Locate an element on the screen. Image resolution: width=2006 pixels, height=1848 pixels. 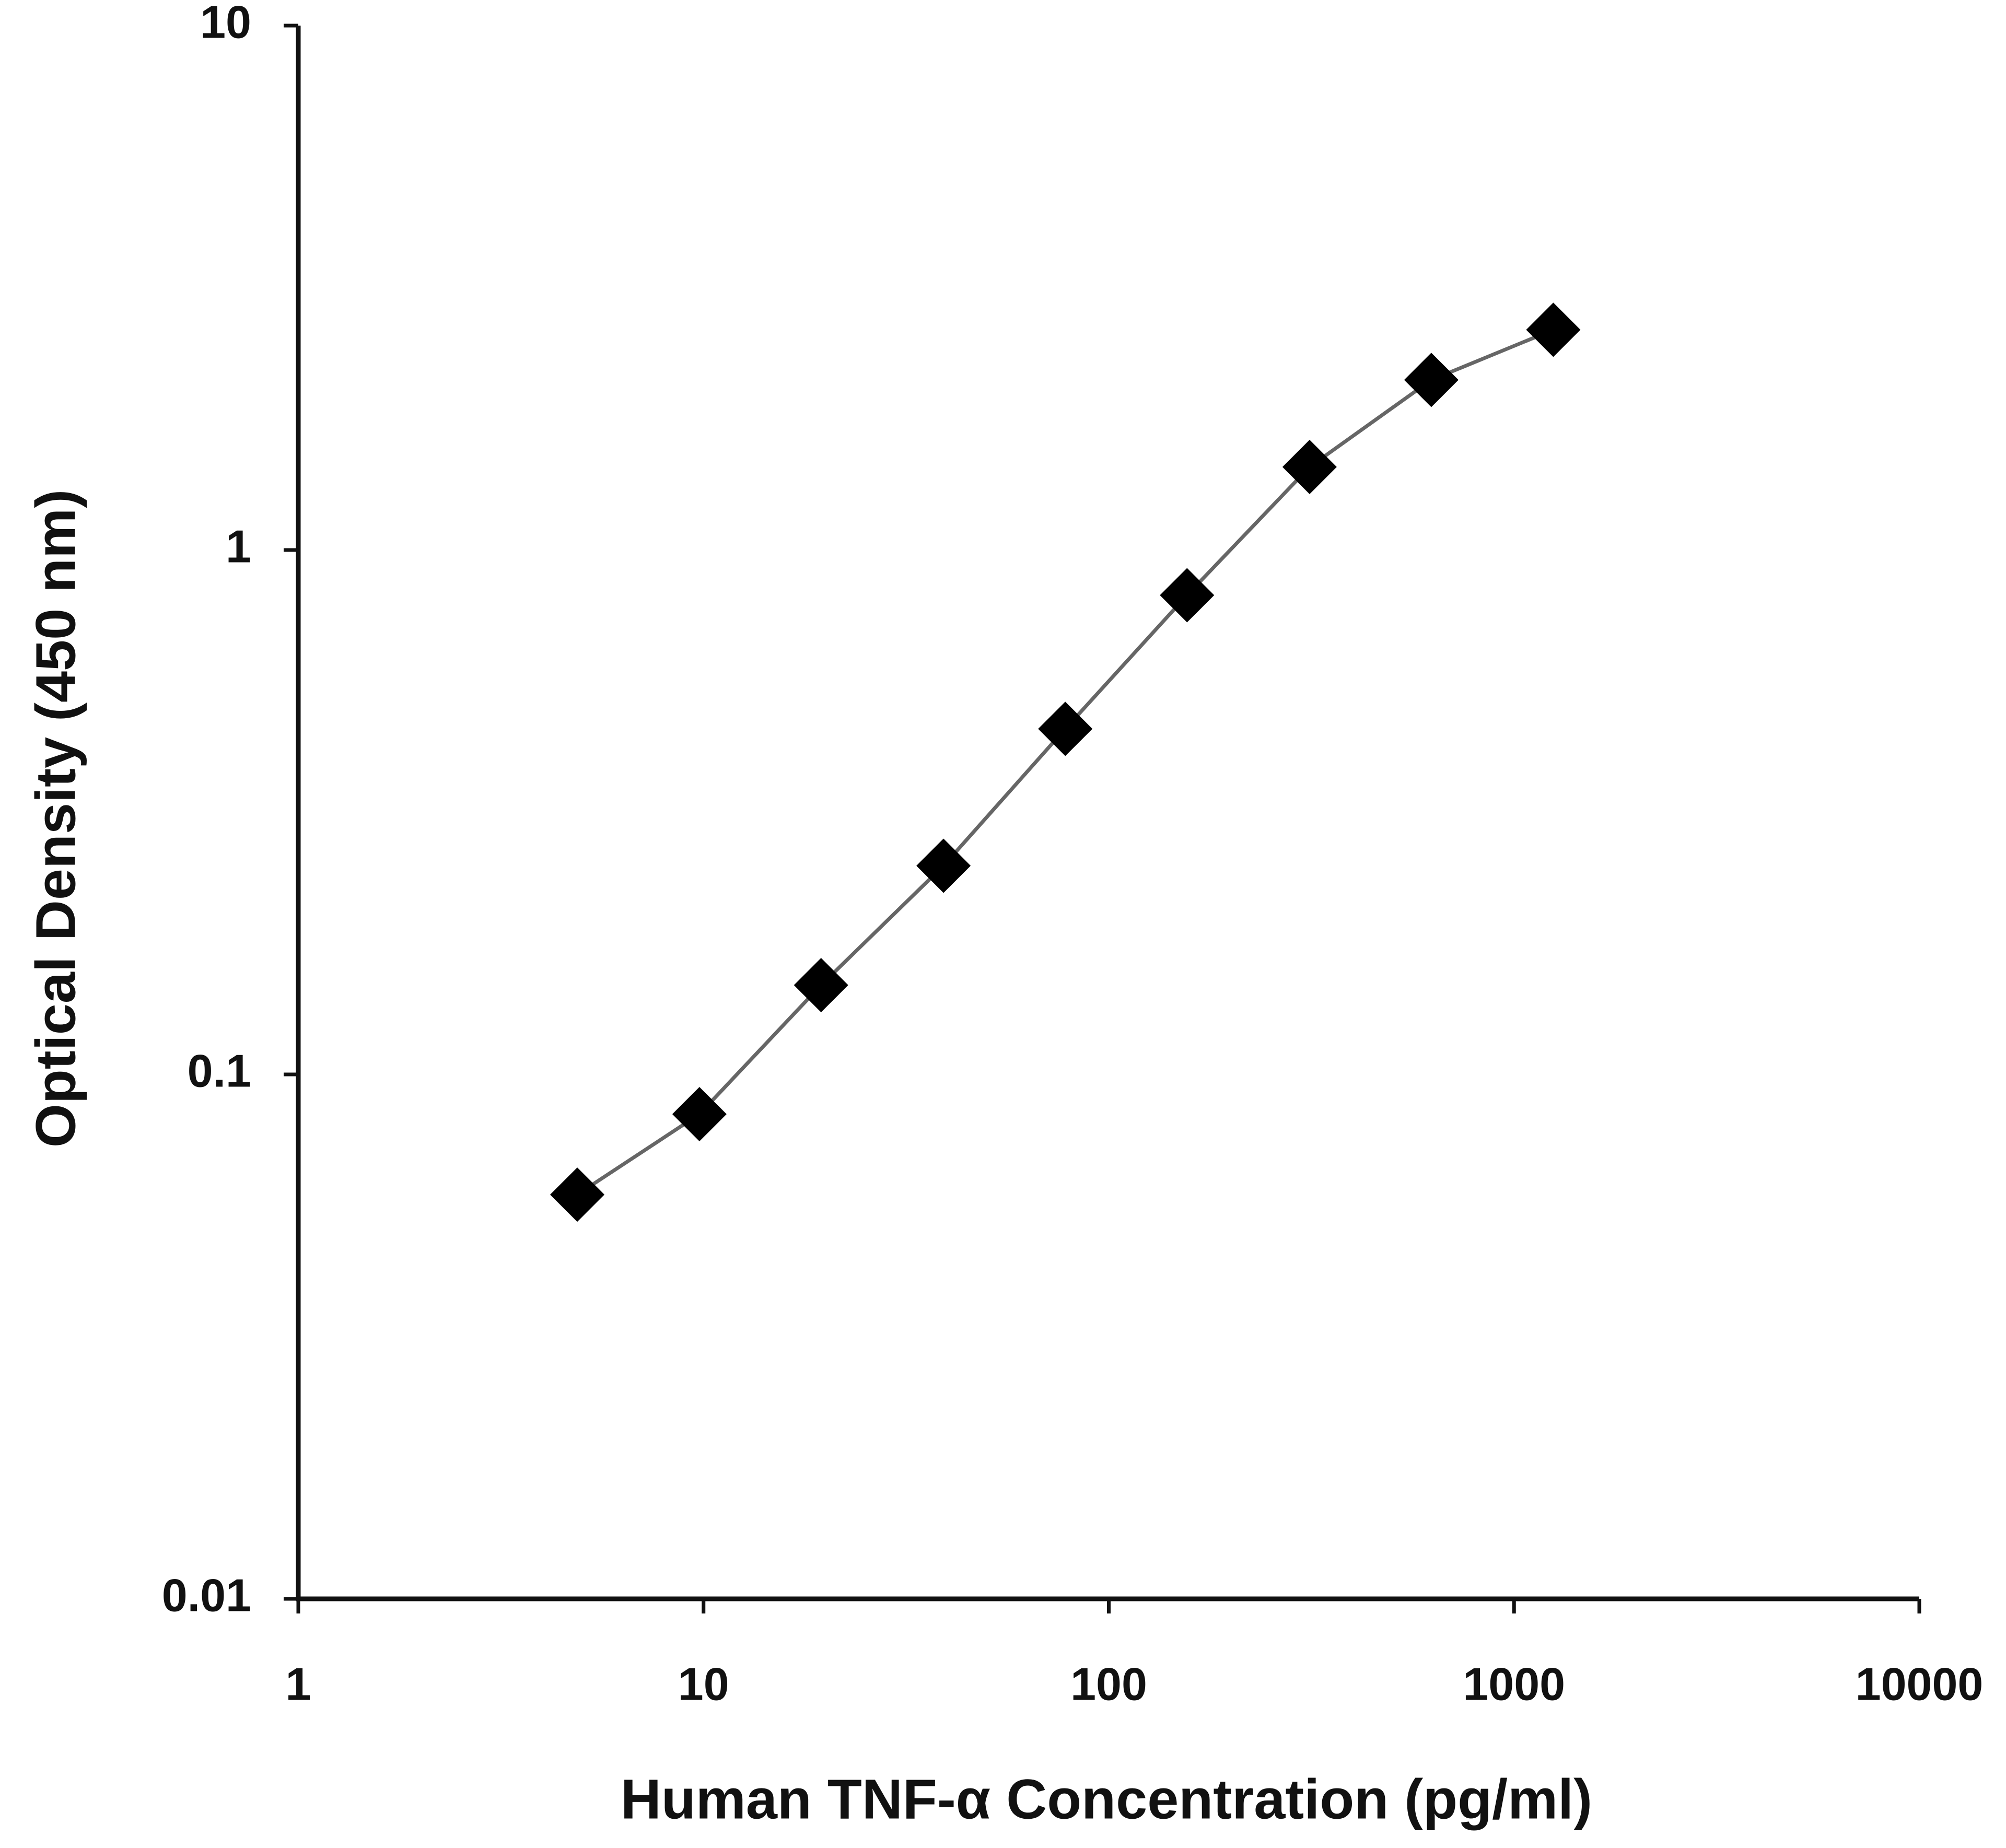
y-tick-label: 10 is located at coordinates (225, 24).